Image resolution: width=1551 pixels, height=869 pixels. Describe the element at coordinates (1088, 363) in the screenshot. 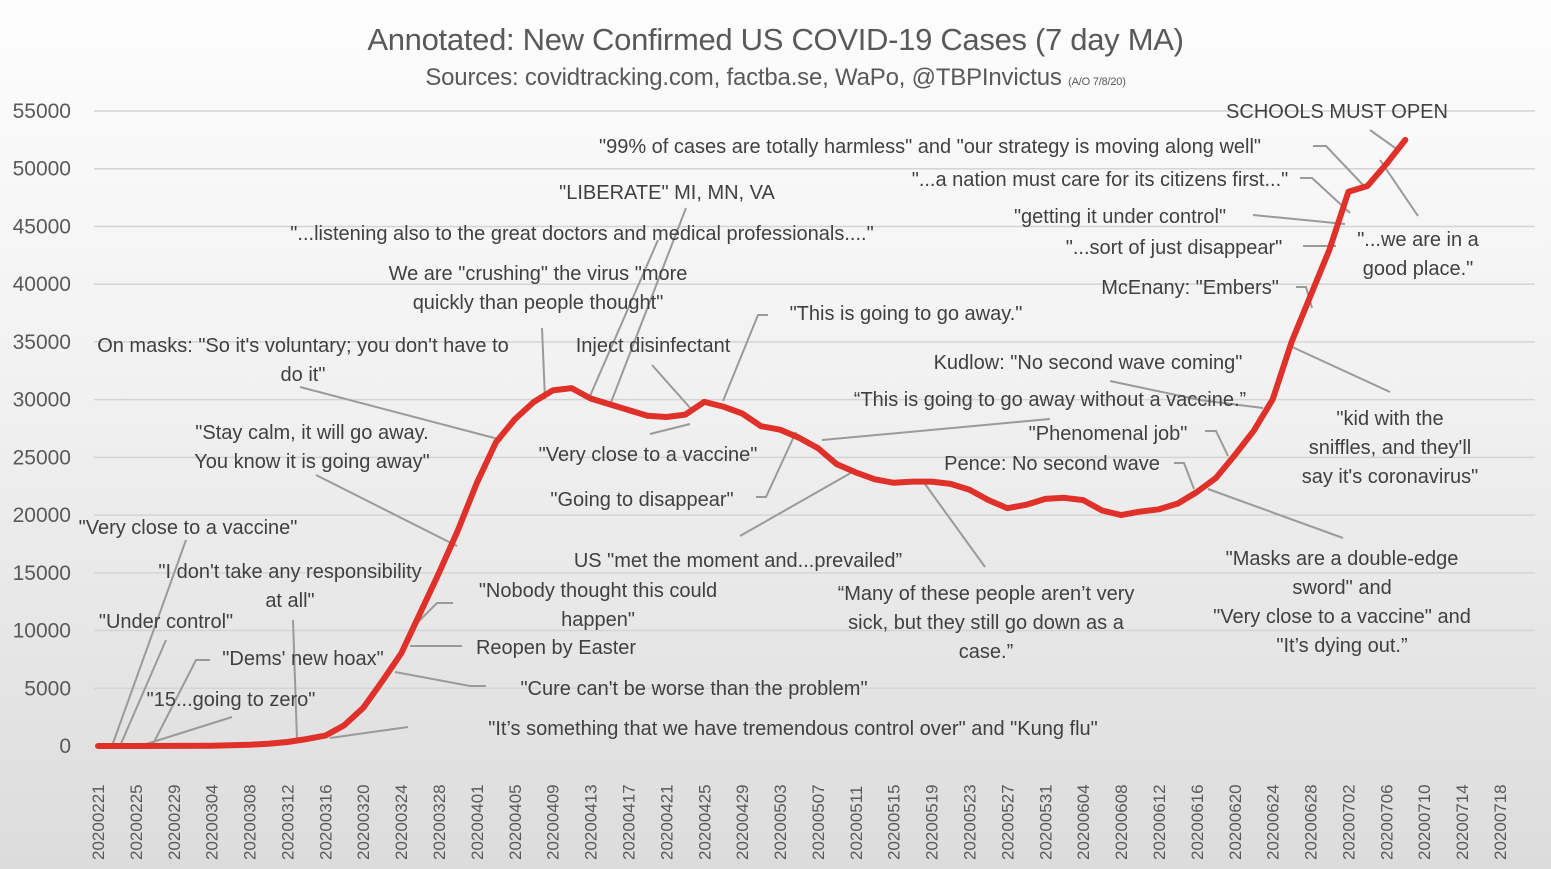

I see `annotation: Kudlow: "No second wave coming"` at that location.